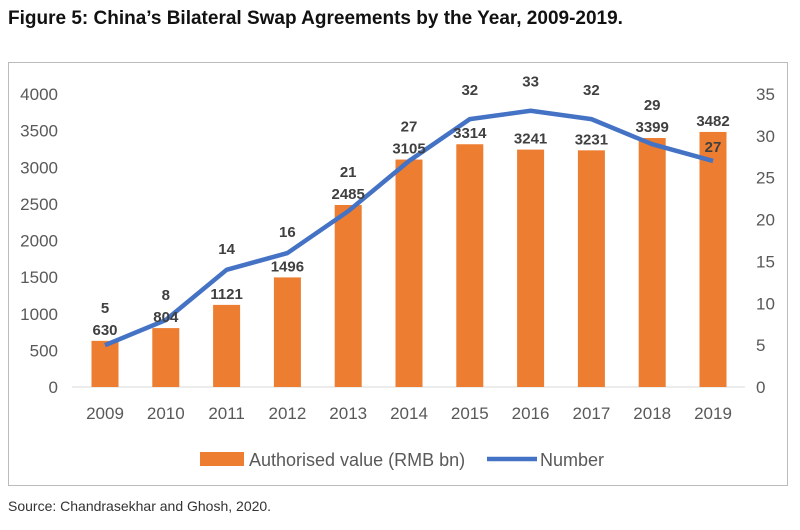  I want to click on left-axis-tick: 0, so click(53, 387).